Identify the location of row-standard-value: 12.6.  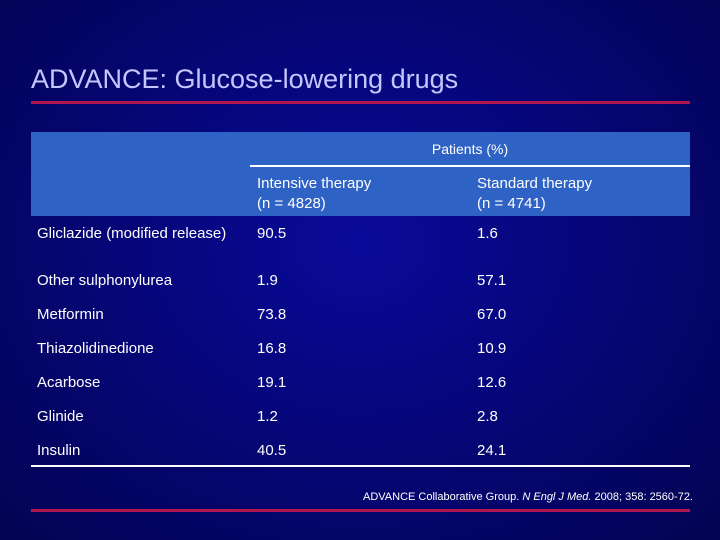
(492, 382).